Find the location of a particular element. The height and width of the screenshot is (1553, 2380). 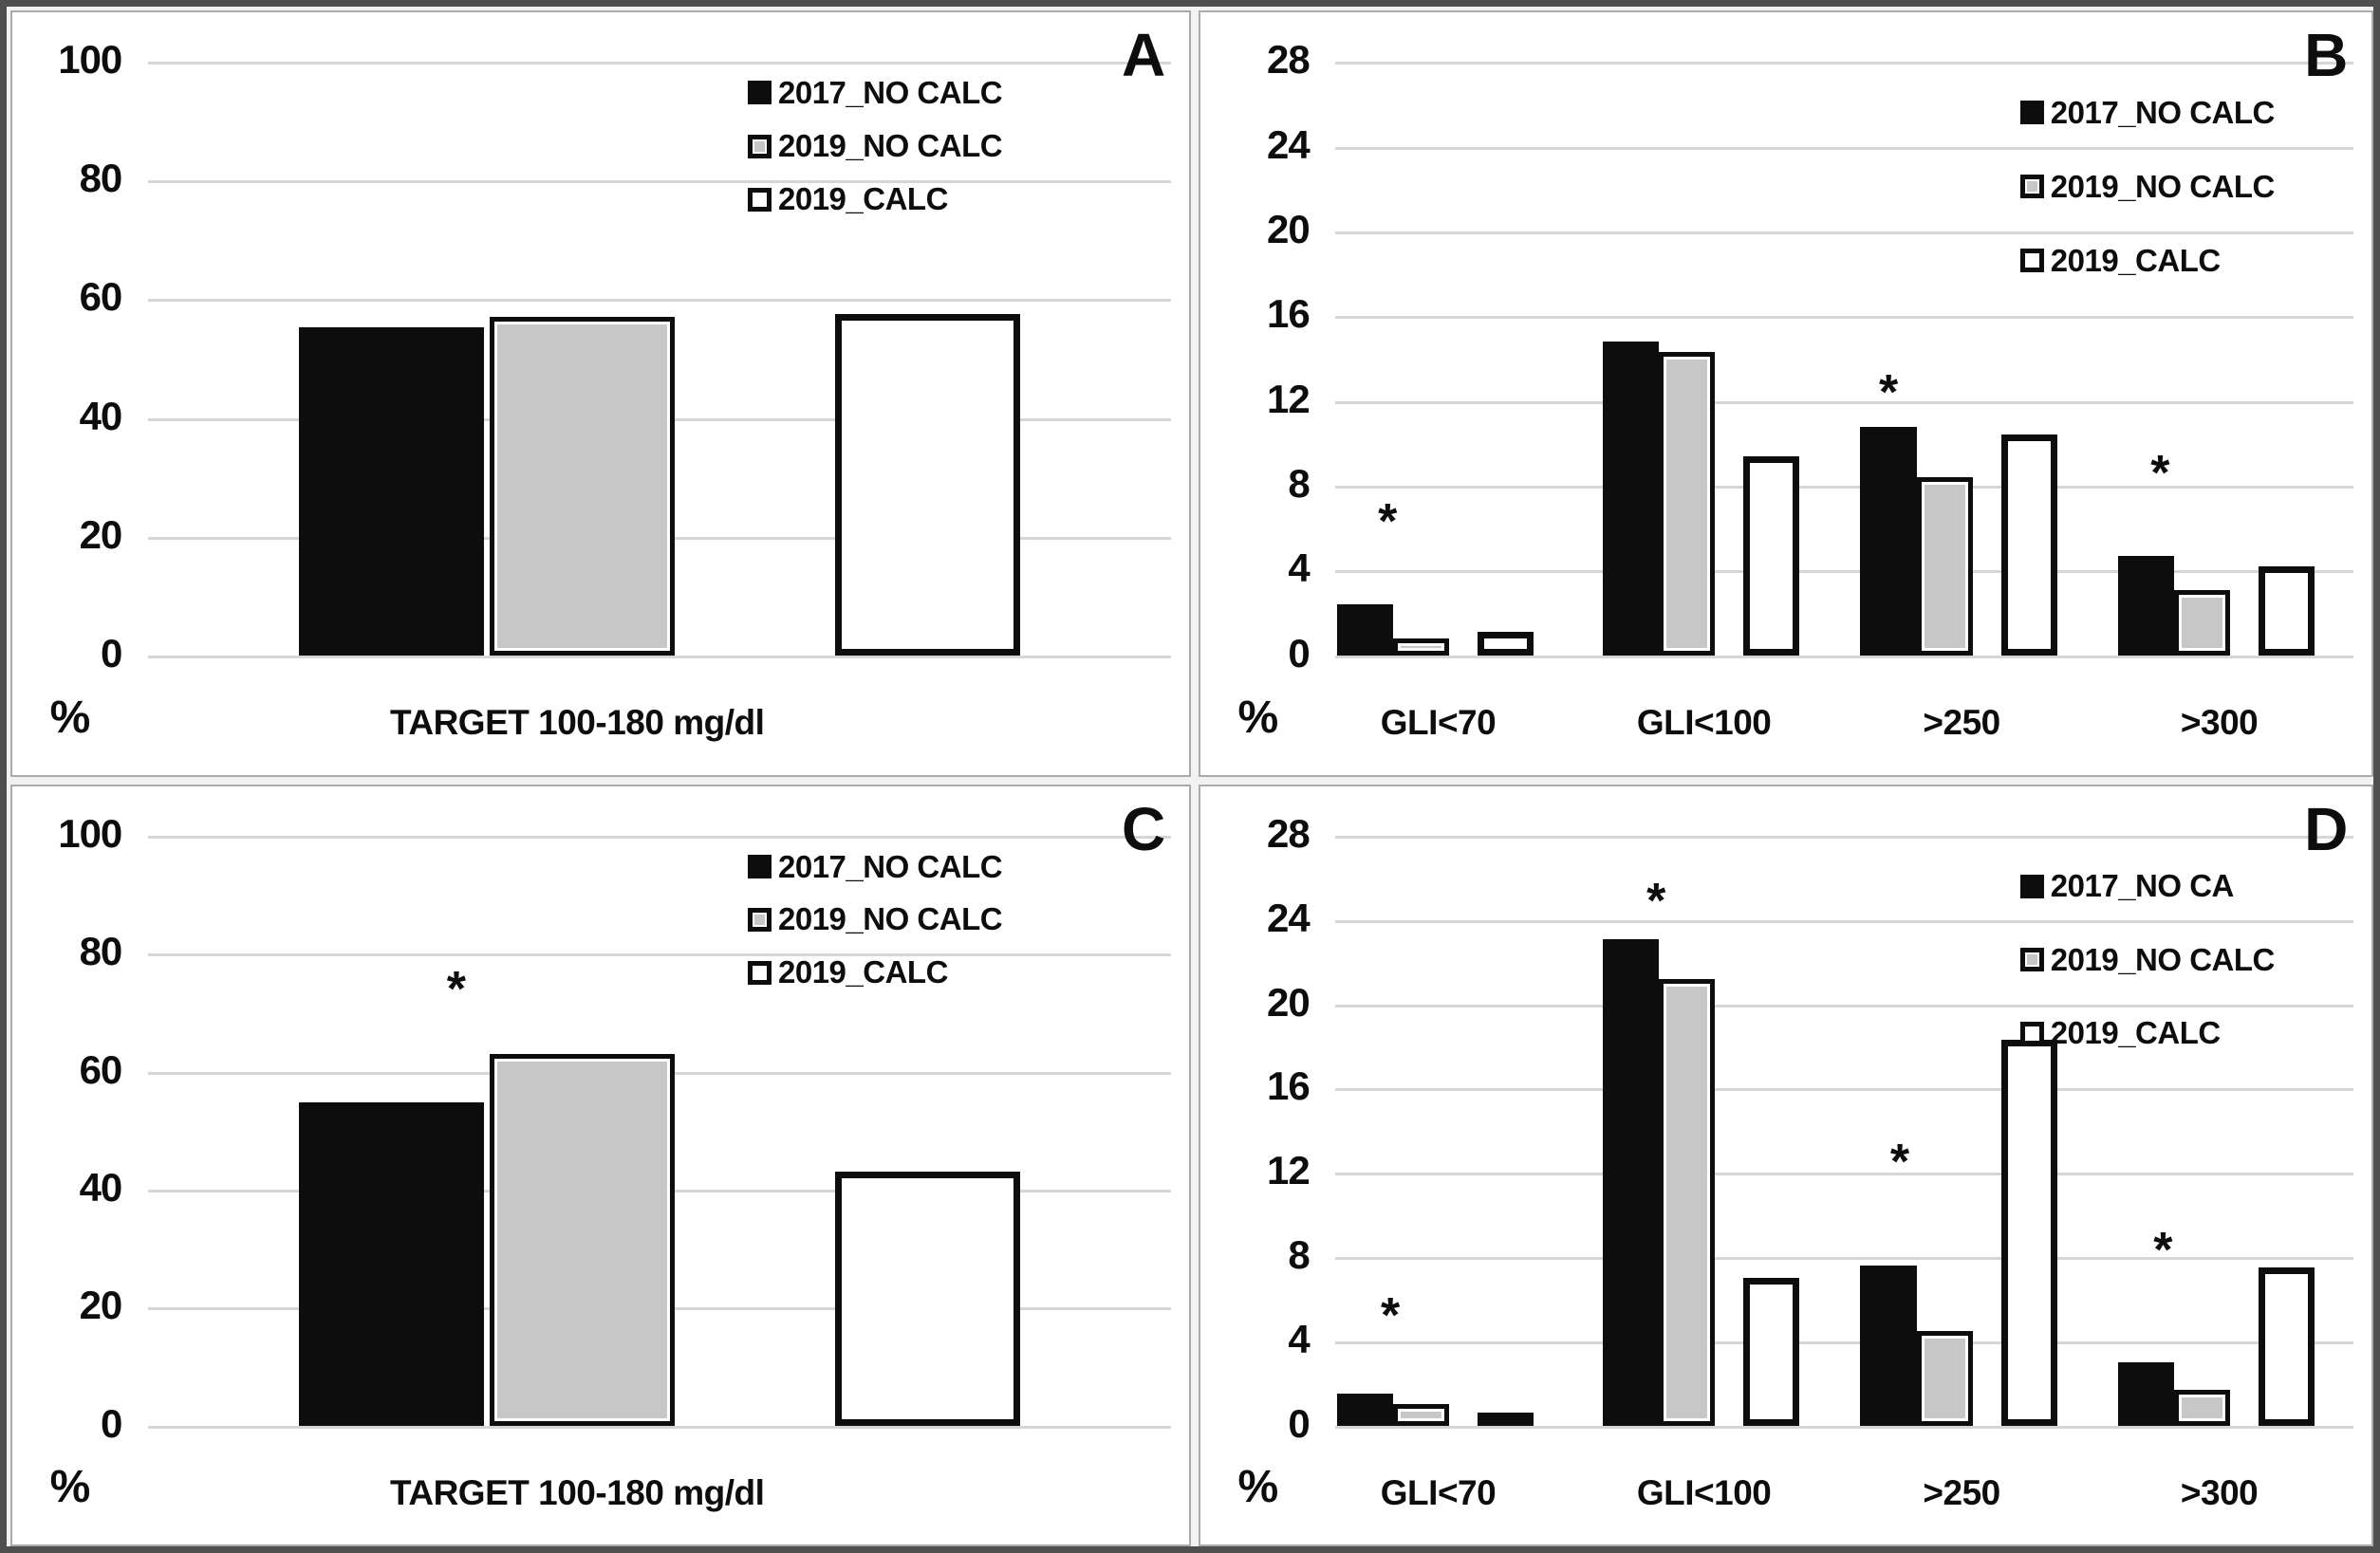

asterisk-annotation-gli-70: * is located at coordinates (1388, 522).